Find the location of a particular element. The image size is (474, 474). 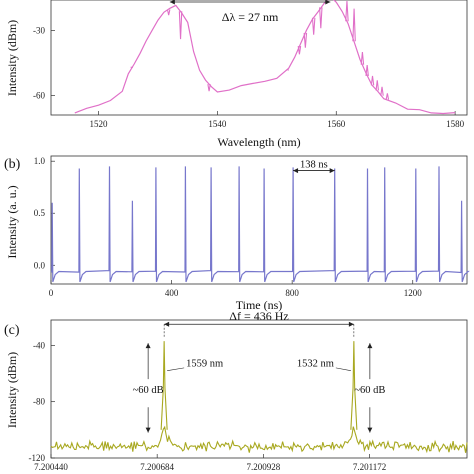

y-axis-label-pulse-train: Intensity (a. u.) is located at coordinates (12, 221).